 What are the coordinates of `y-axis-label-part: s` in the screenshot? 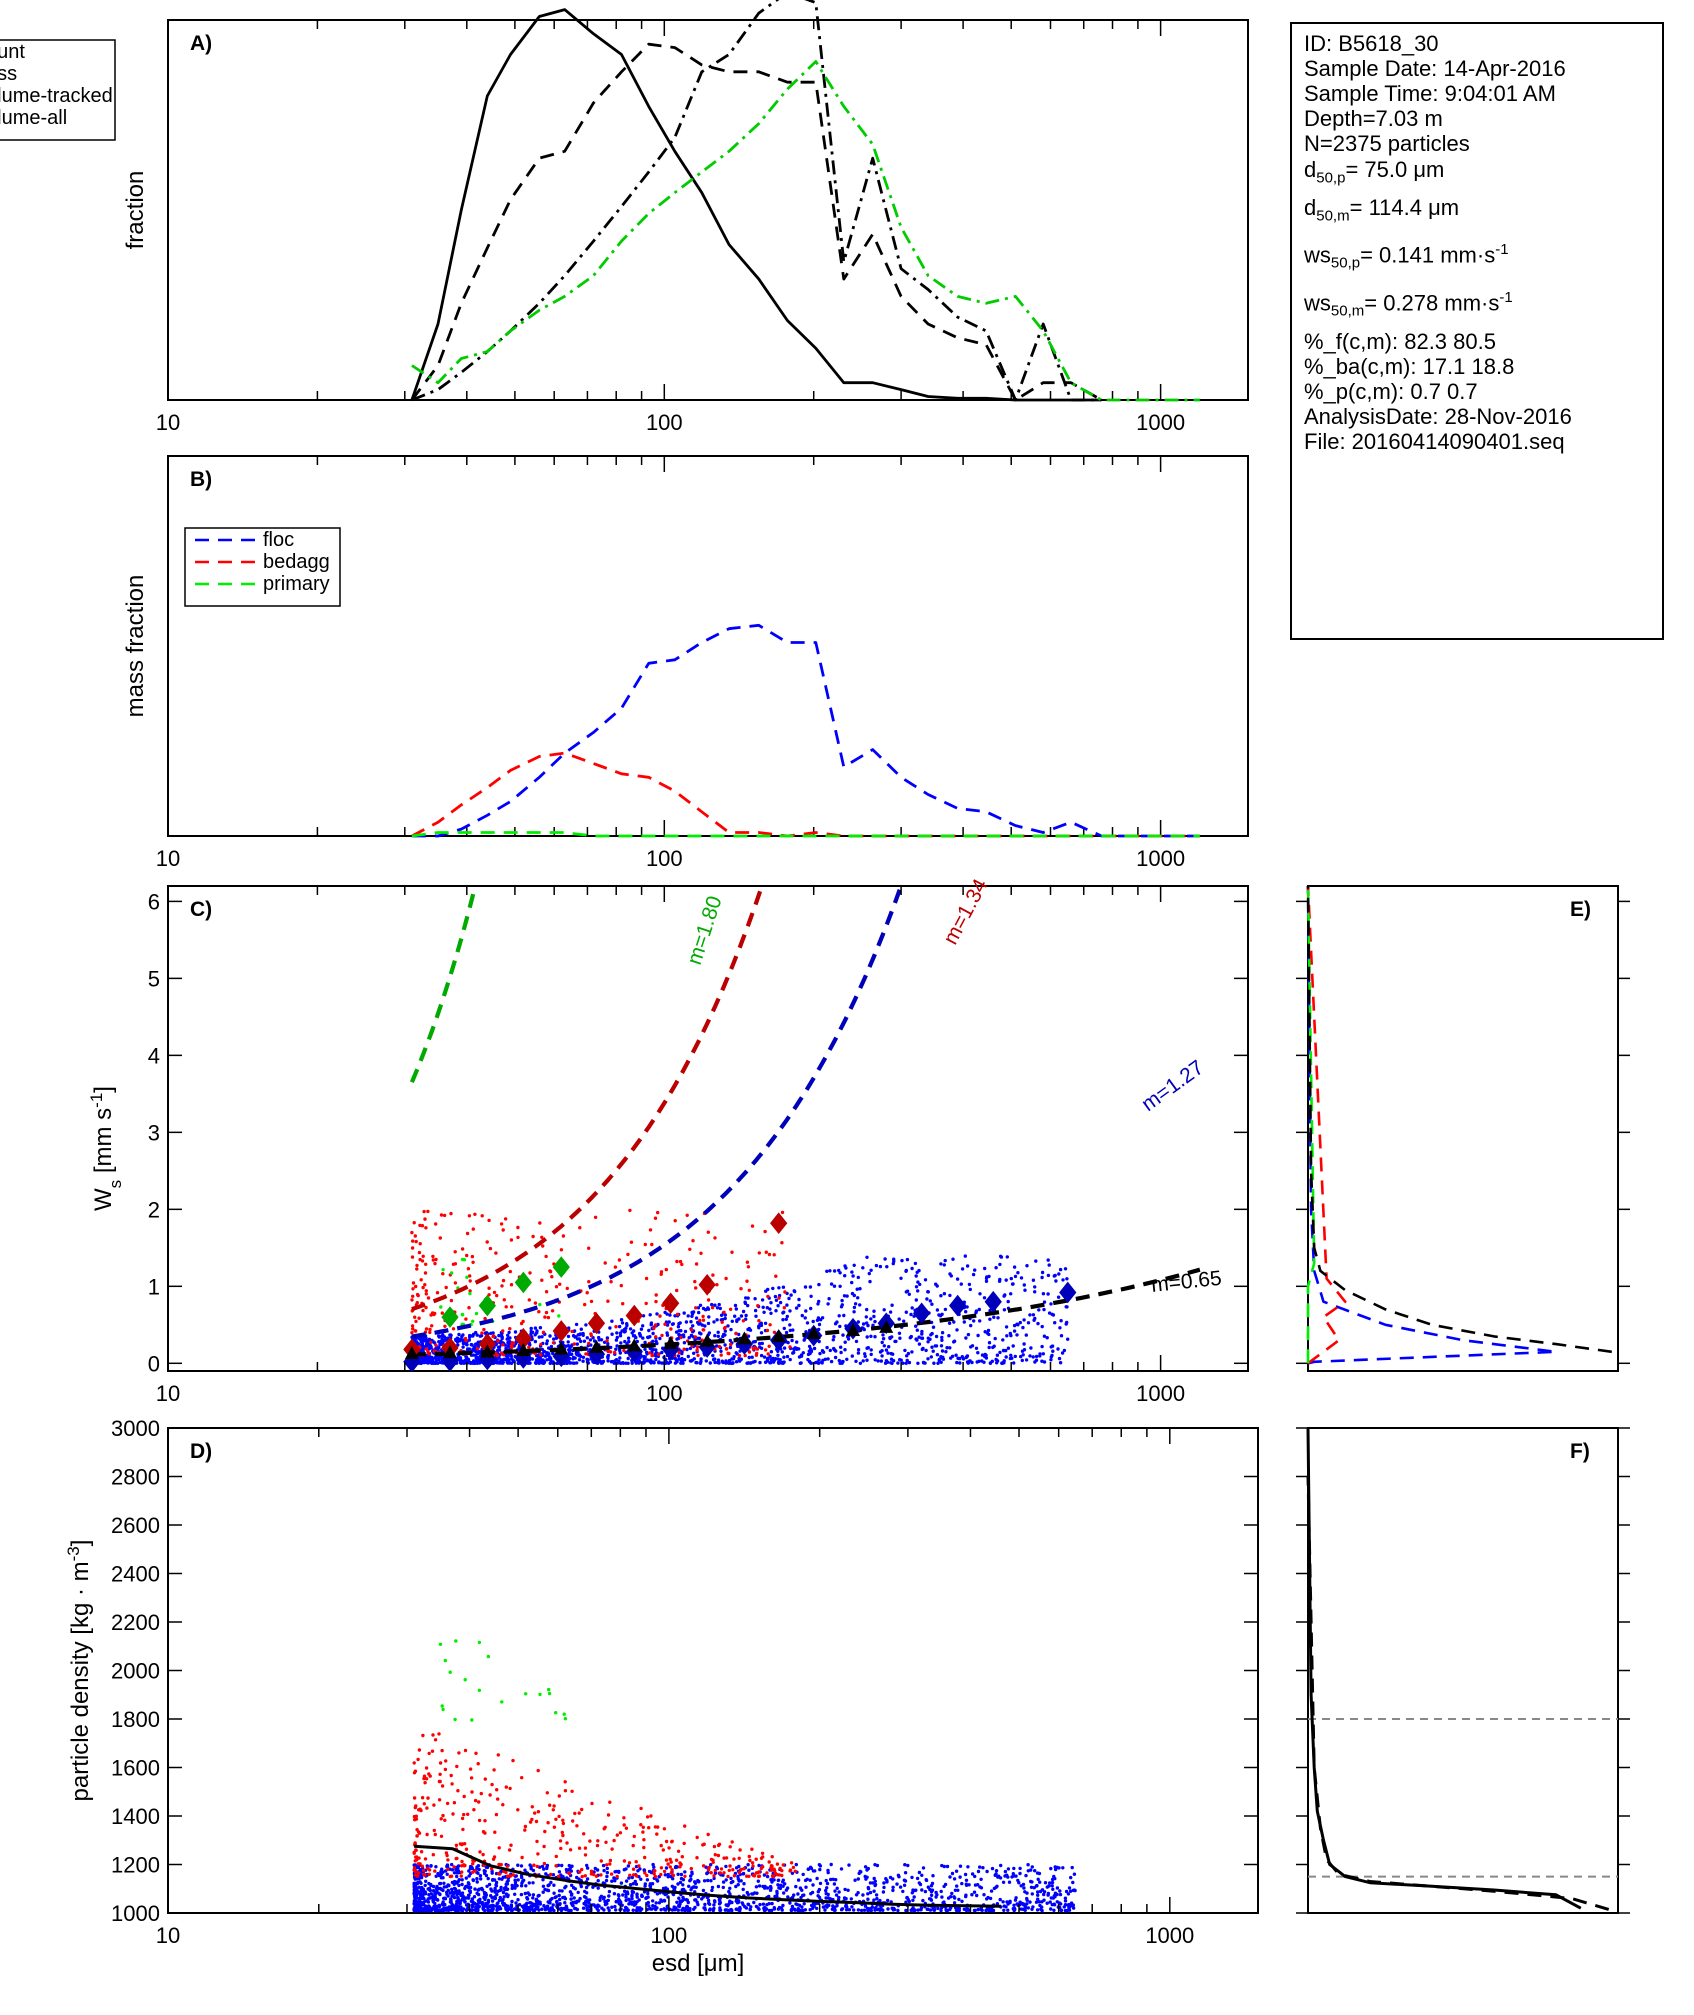 It's located at (115, 1184).